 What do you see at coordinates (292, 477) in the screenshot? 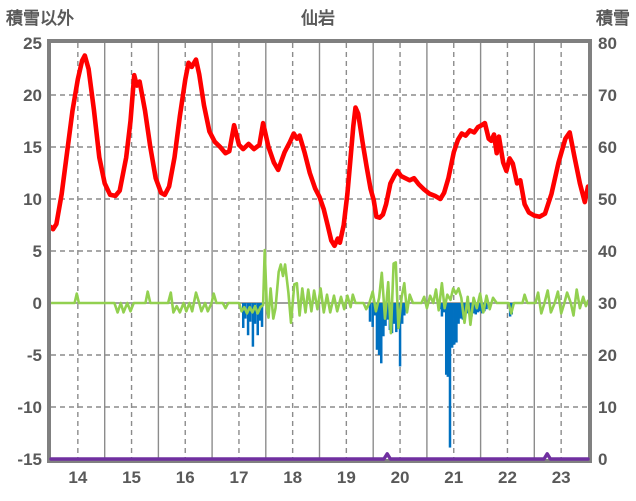
I see `x-axis-tick: 18` at bounding box center [292, 477].